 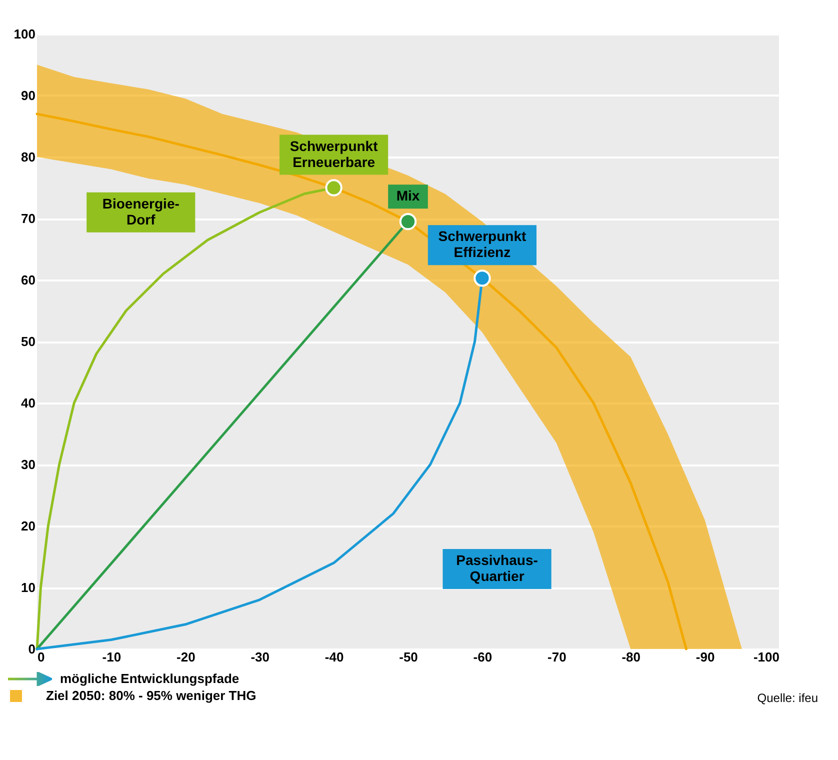 What do you see at coordinates (557, 657) in the screenshot?
I see `x-tick-label: -70` at bounding box center [557, 657].